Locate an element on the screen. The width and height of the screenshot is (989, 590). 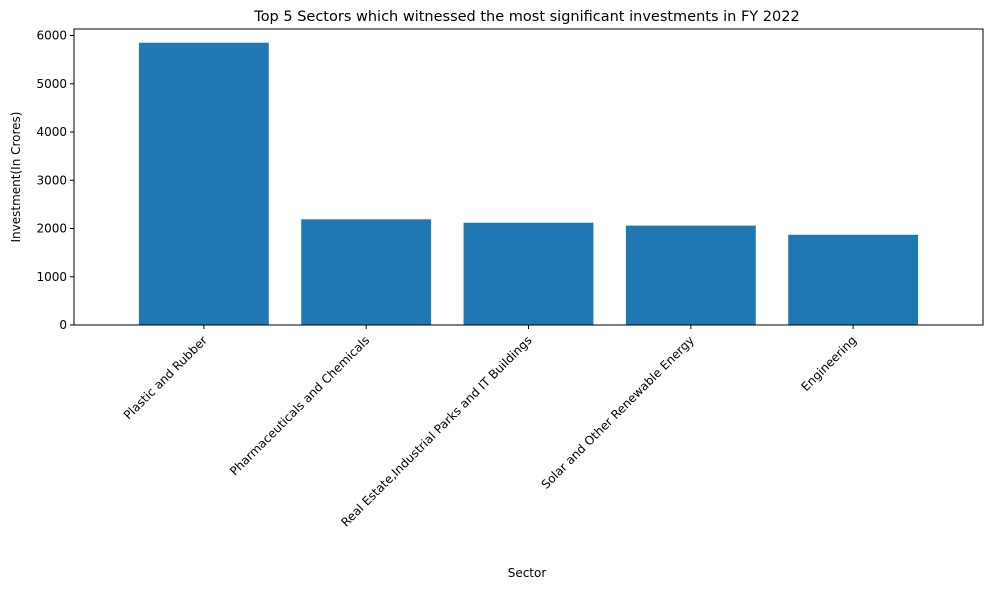
y-tick-label-2: 2000 is located at coordinates (51, 229).